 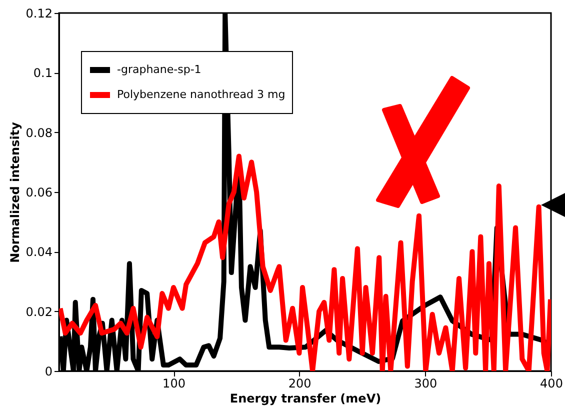 I want to click on y-tick-label: 0.1, so click(x=42, y=73).